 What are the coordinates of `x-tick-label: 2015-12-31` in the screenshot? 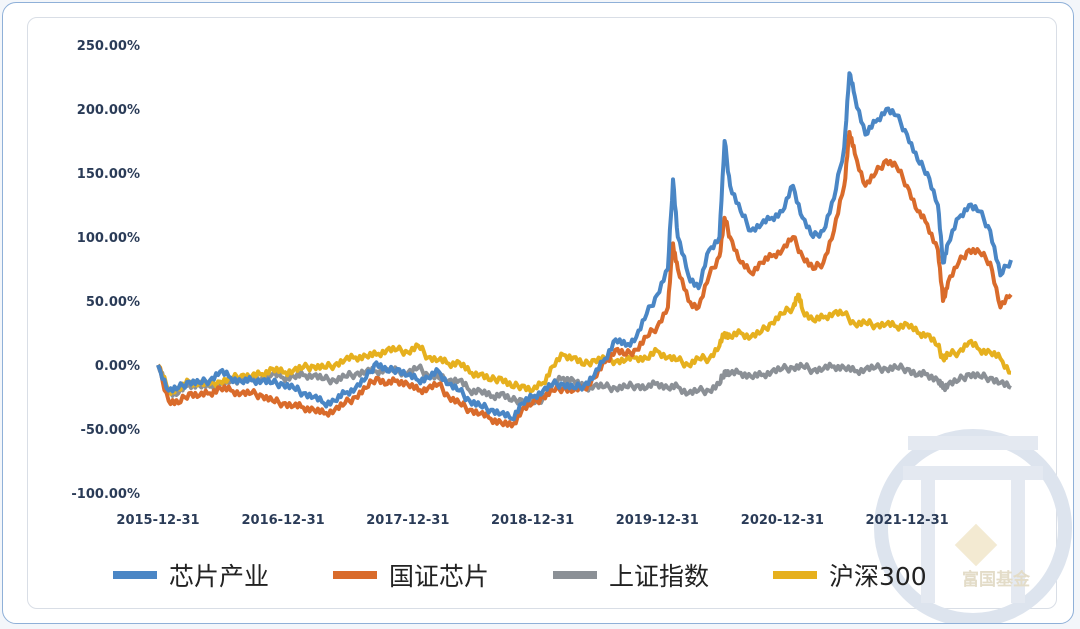 It's located at (157, 520).